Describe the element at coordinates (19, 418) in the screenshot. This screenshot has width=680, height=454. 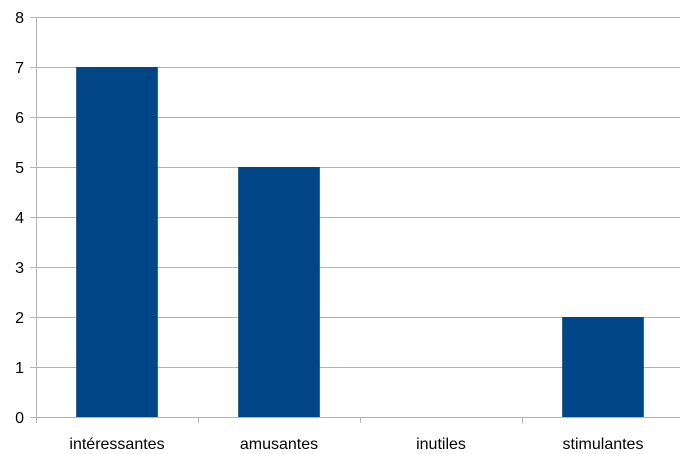
I see `y-tick-label: 0` at that location.